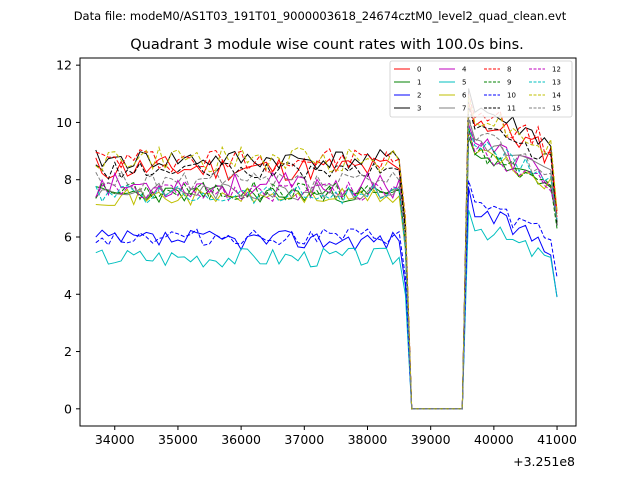 The image size is (640, 480). Describe the element at coordinates (556, 96) in the screenshot. I see `legend-label-14: 14` at that location.